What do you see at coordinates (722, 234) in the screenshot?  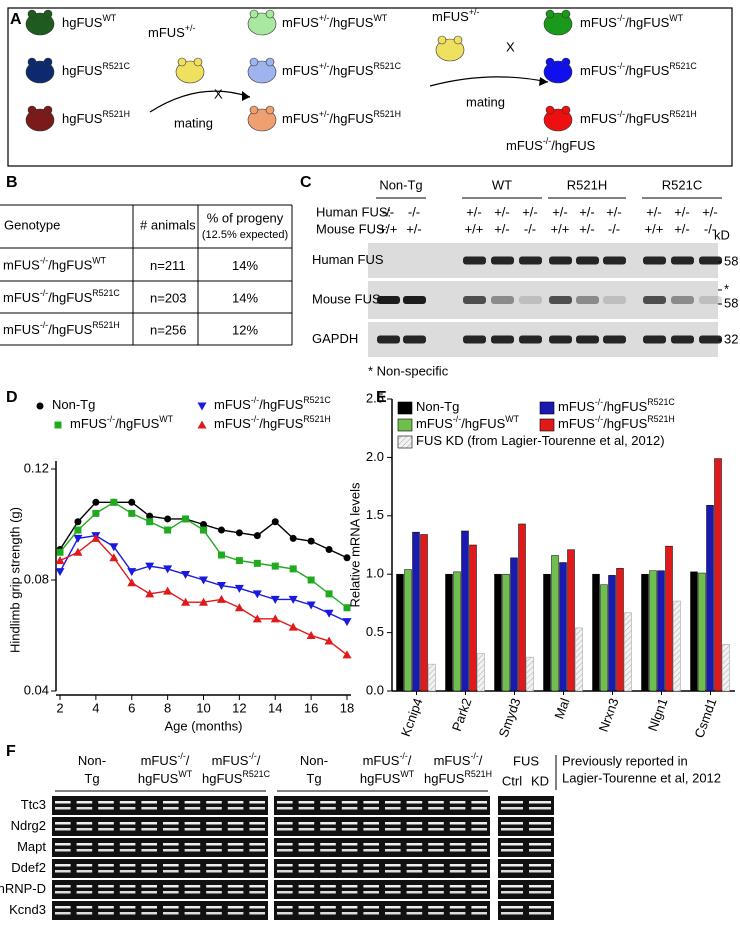 I see `kd-label: kD` at bounding box center [722, 234].